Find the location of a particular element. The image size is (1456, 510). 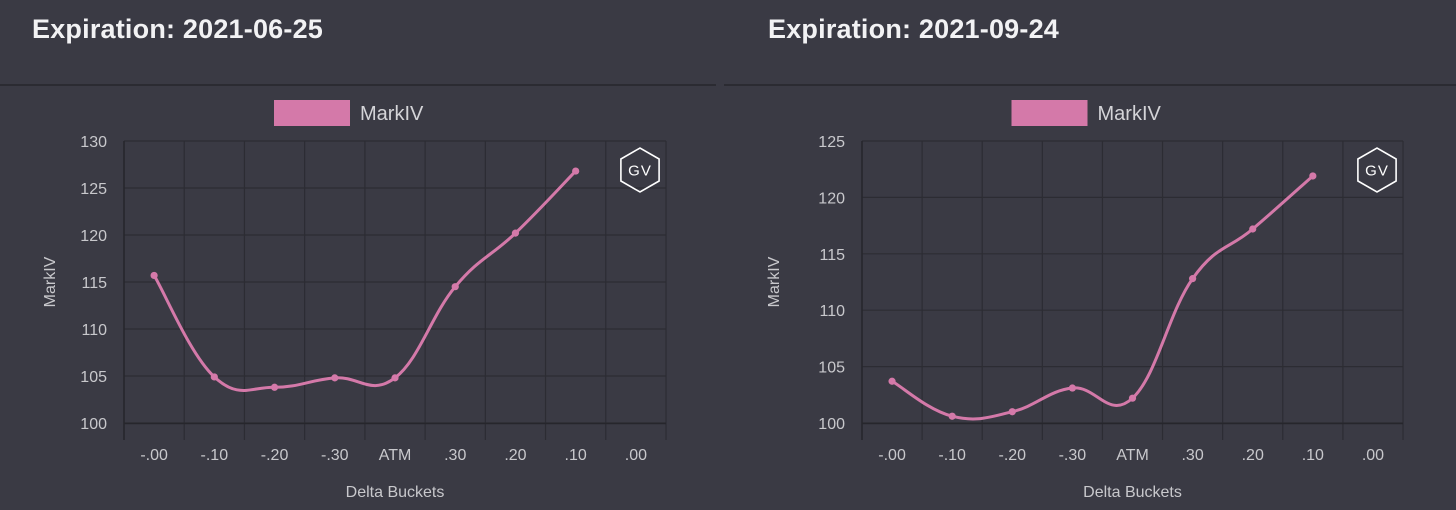

series-line is located at coordinates (1102, 297).